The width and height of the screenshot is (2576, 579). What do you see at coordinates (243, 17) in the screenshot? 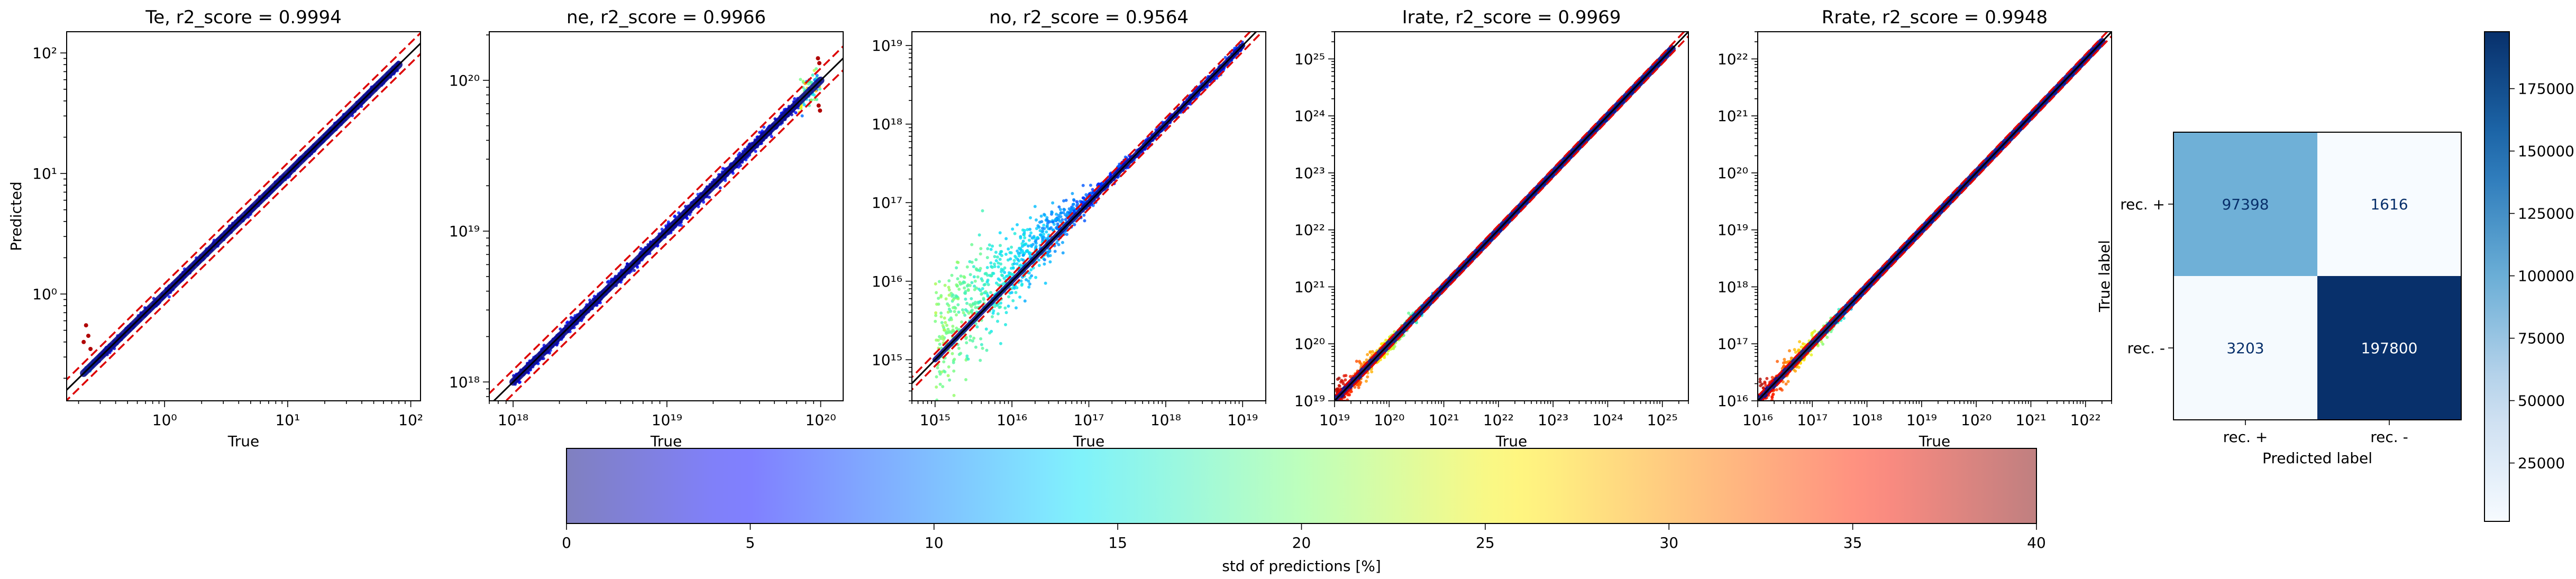
I see `panel-title: Te, r2_score = 0.9994` at bounding box center [243, 17].